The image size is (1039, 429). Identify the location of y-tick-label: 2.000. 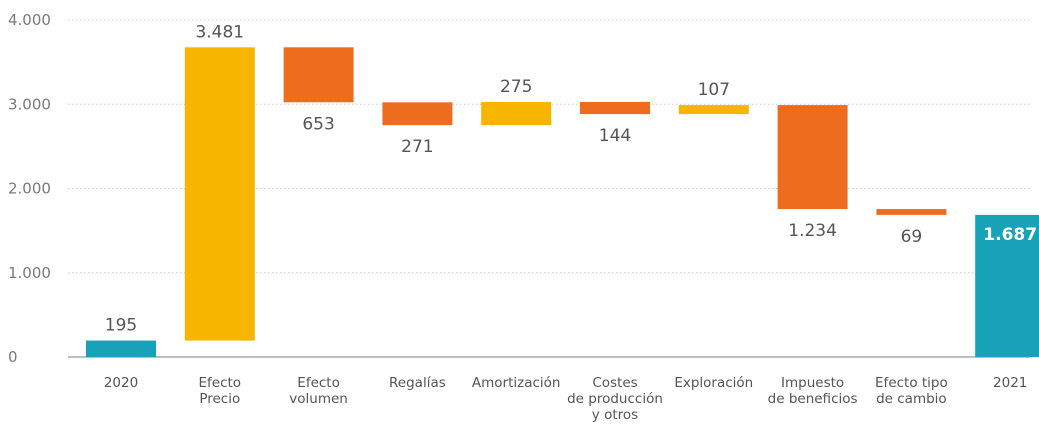
(29, 189).